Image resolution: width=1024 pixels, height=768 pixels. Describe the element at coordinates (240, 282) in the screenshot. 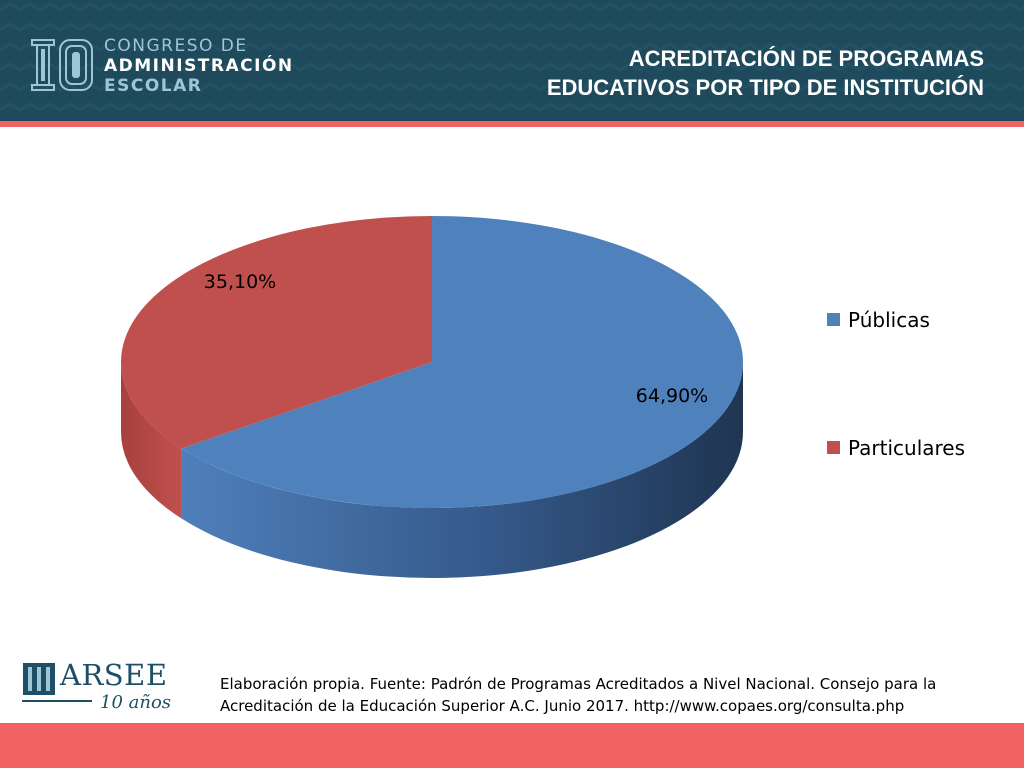

I see `data-label-1: 35,10%` at that location.